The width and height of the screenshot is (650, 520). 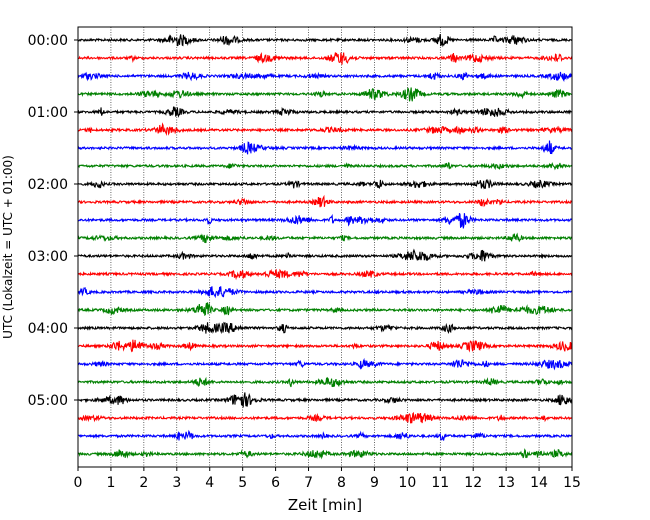 What do you see at coordinates (53, 221) in the screenshot?
I see `y-axis-ticks: 00:00 01:00 02:00 03:00 04:00 05:00` at bounding box center [53, 221].